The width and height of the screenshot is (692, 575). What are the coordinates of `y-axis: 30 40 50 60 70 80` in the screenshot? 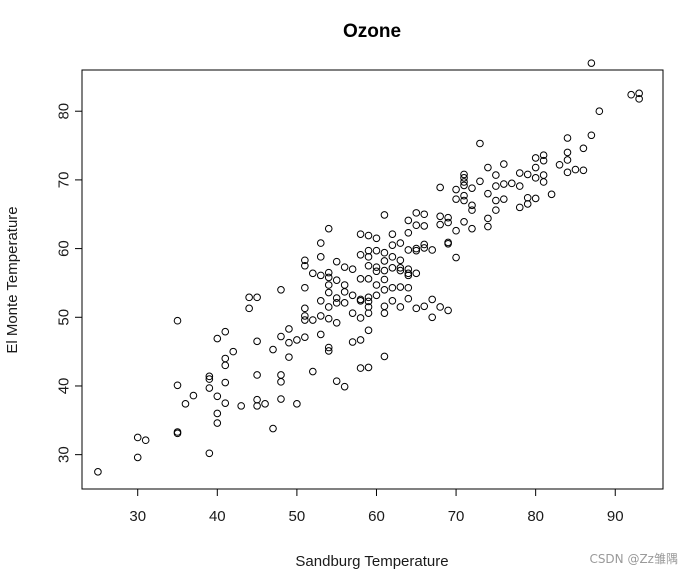 It's located at (69, 283).